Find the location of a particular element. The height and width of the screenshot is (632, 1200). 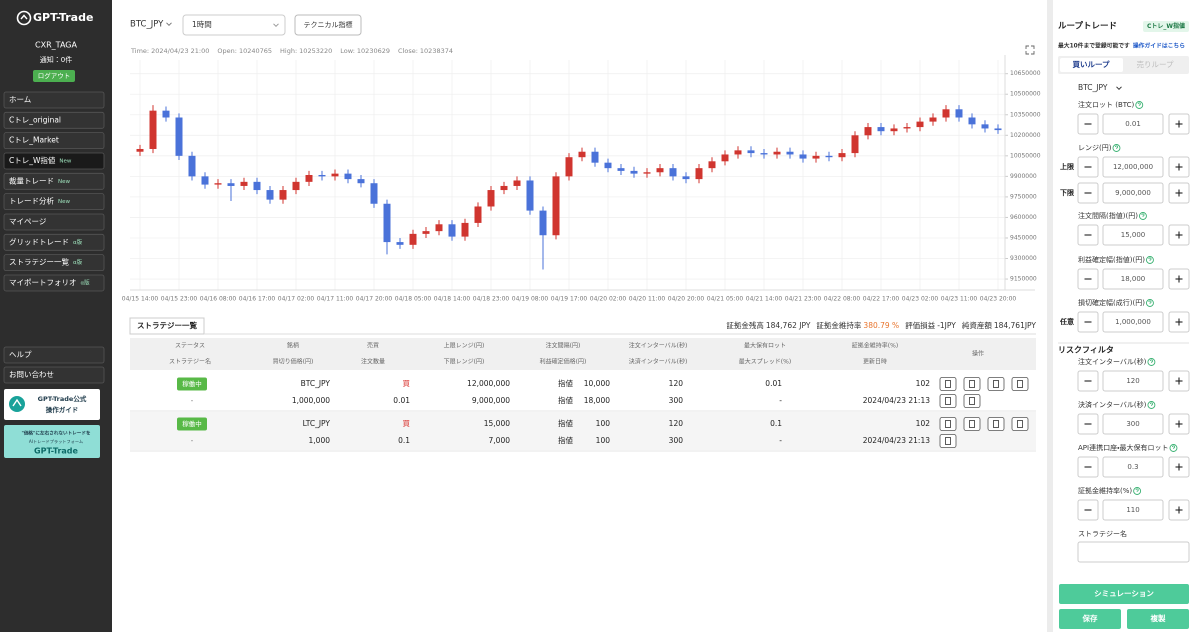

indicator-button is located at coordinates (328, 25).